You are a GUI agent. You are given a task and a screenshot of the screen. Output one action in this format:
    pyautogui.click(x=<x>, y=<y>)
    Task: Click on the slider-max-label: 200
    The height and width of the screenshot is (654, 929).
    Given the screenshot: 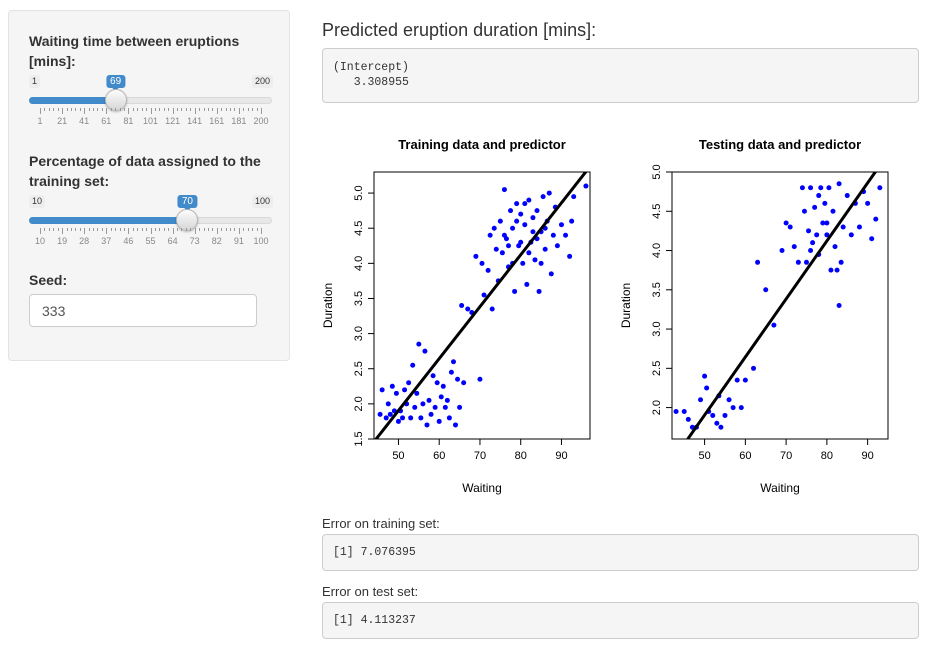 What is the action you would take?
    pyautogui.click(x=262, y=81)
    